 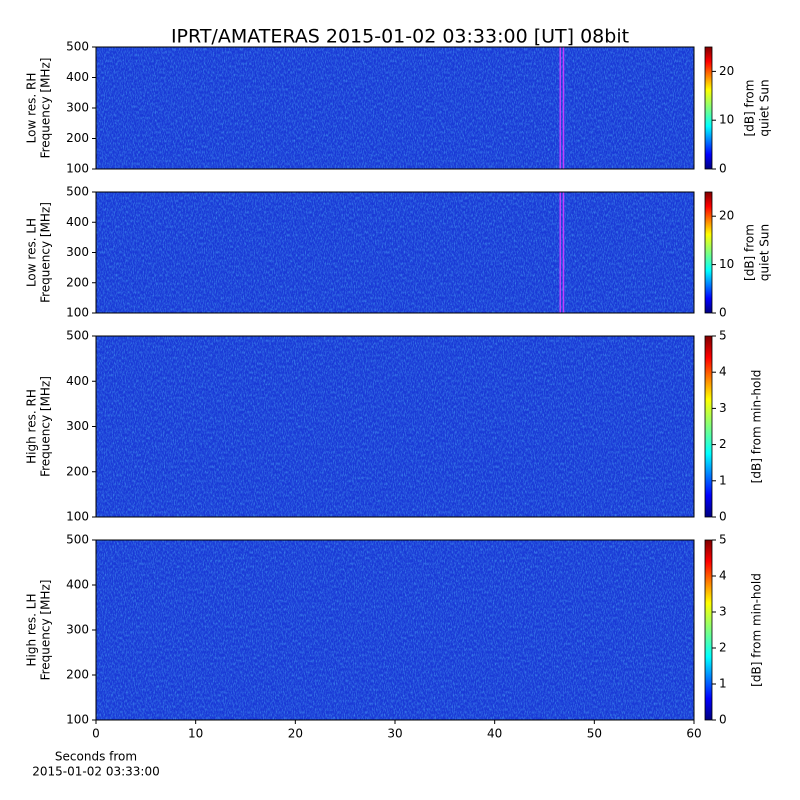 What do you see at coordinates (95, 772) in the screenshot?
I see `x-axis-label: 2015-01-02 03:33:00` at bounding box center [95, 772].